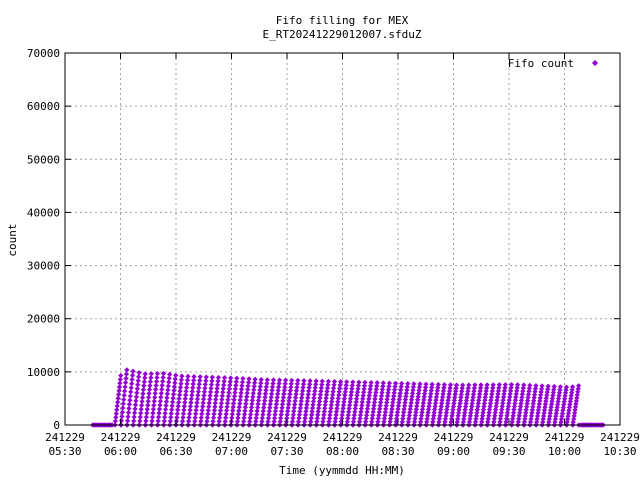  I want to click on y-tick-label: 10000, so click(43, 372).